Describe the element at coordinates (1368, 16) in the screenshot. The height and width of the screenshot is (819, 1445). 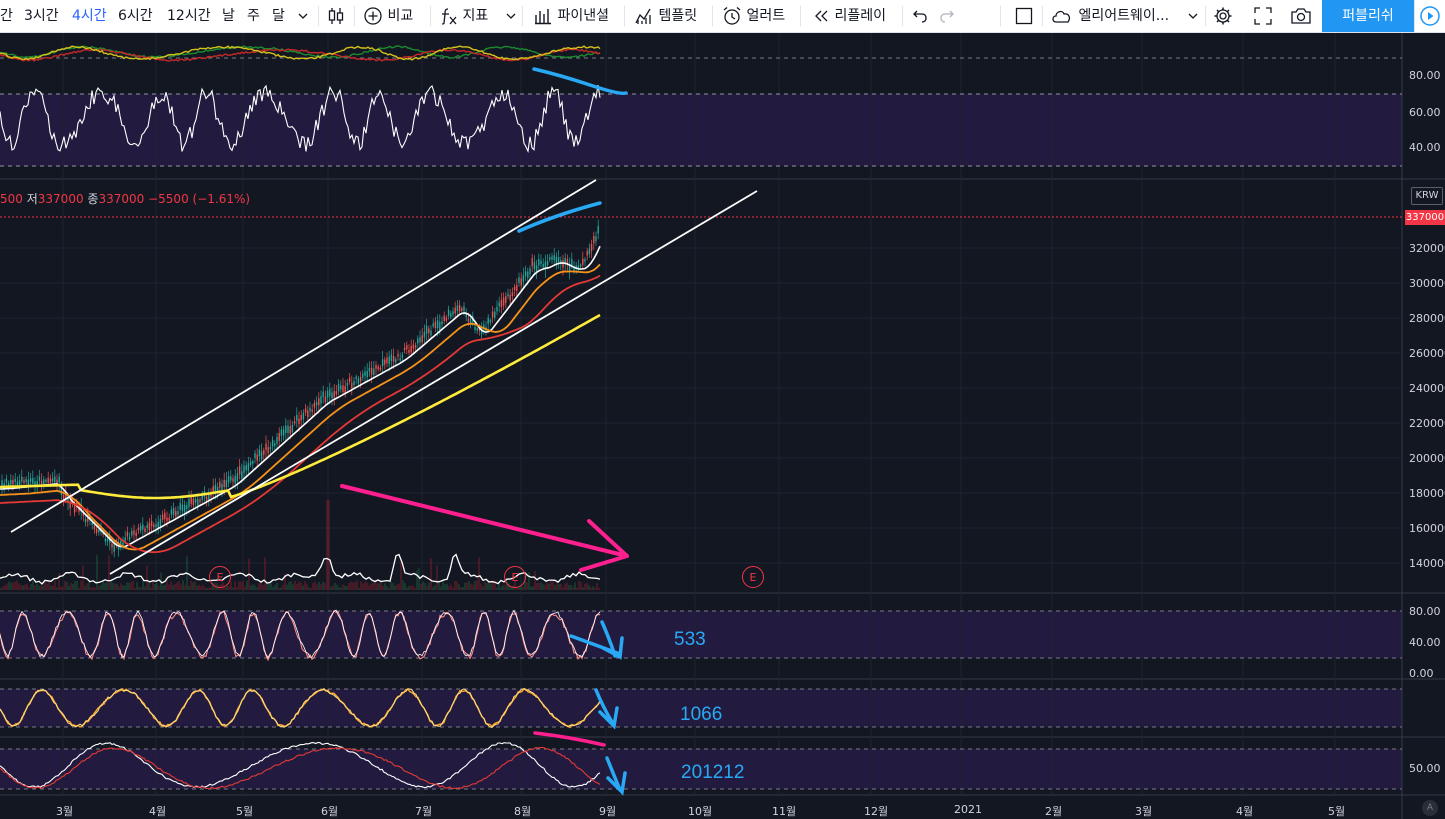
I see `publish-button: 퍼블리쉬` at that location.